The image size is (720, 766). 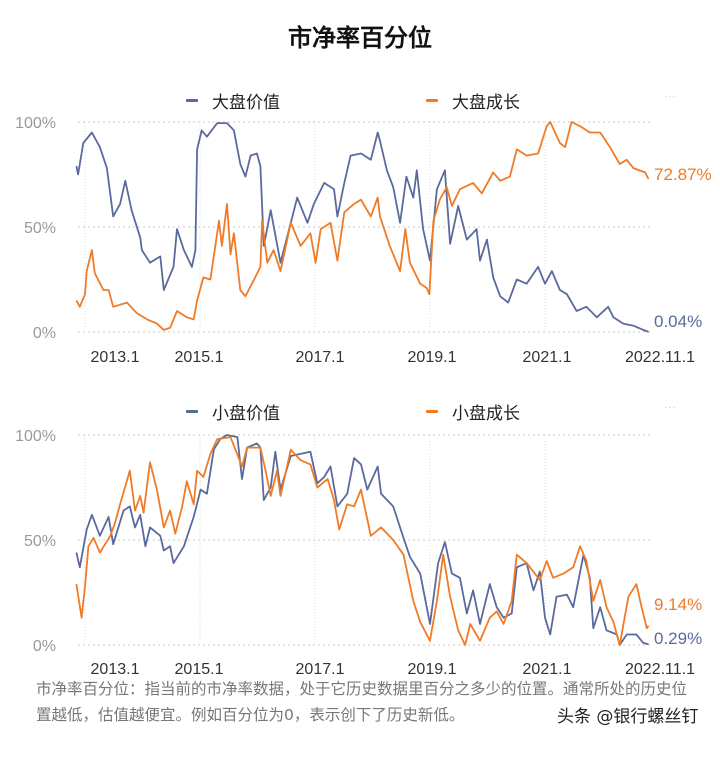 I want to click on page-title-text: 市净率百分位, so click(x=360, y=38).